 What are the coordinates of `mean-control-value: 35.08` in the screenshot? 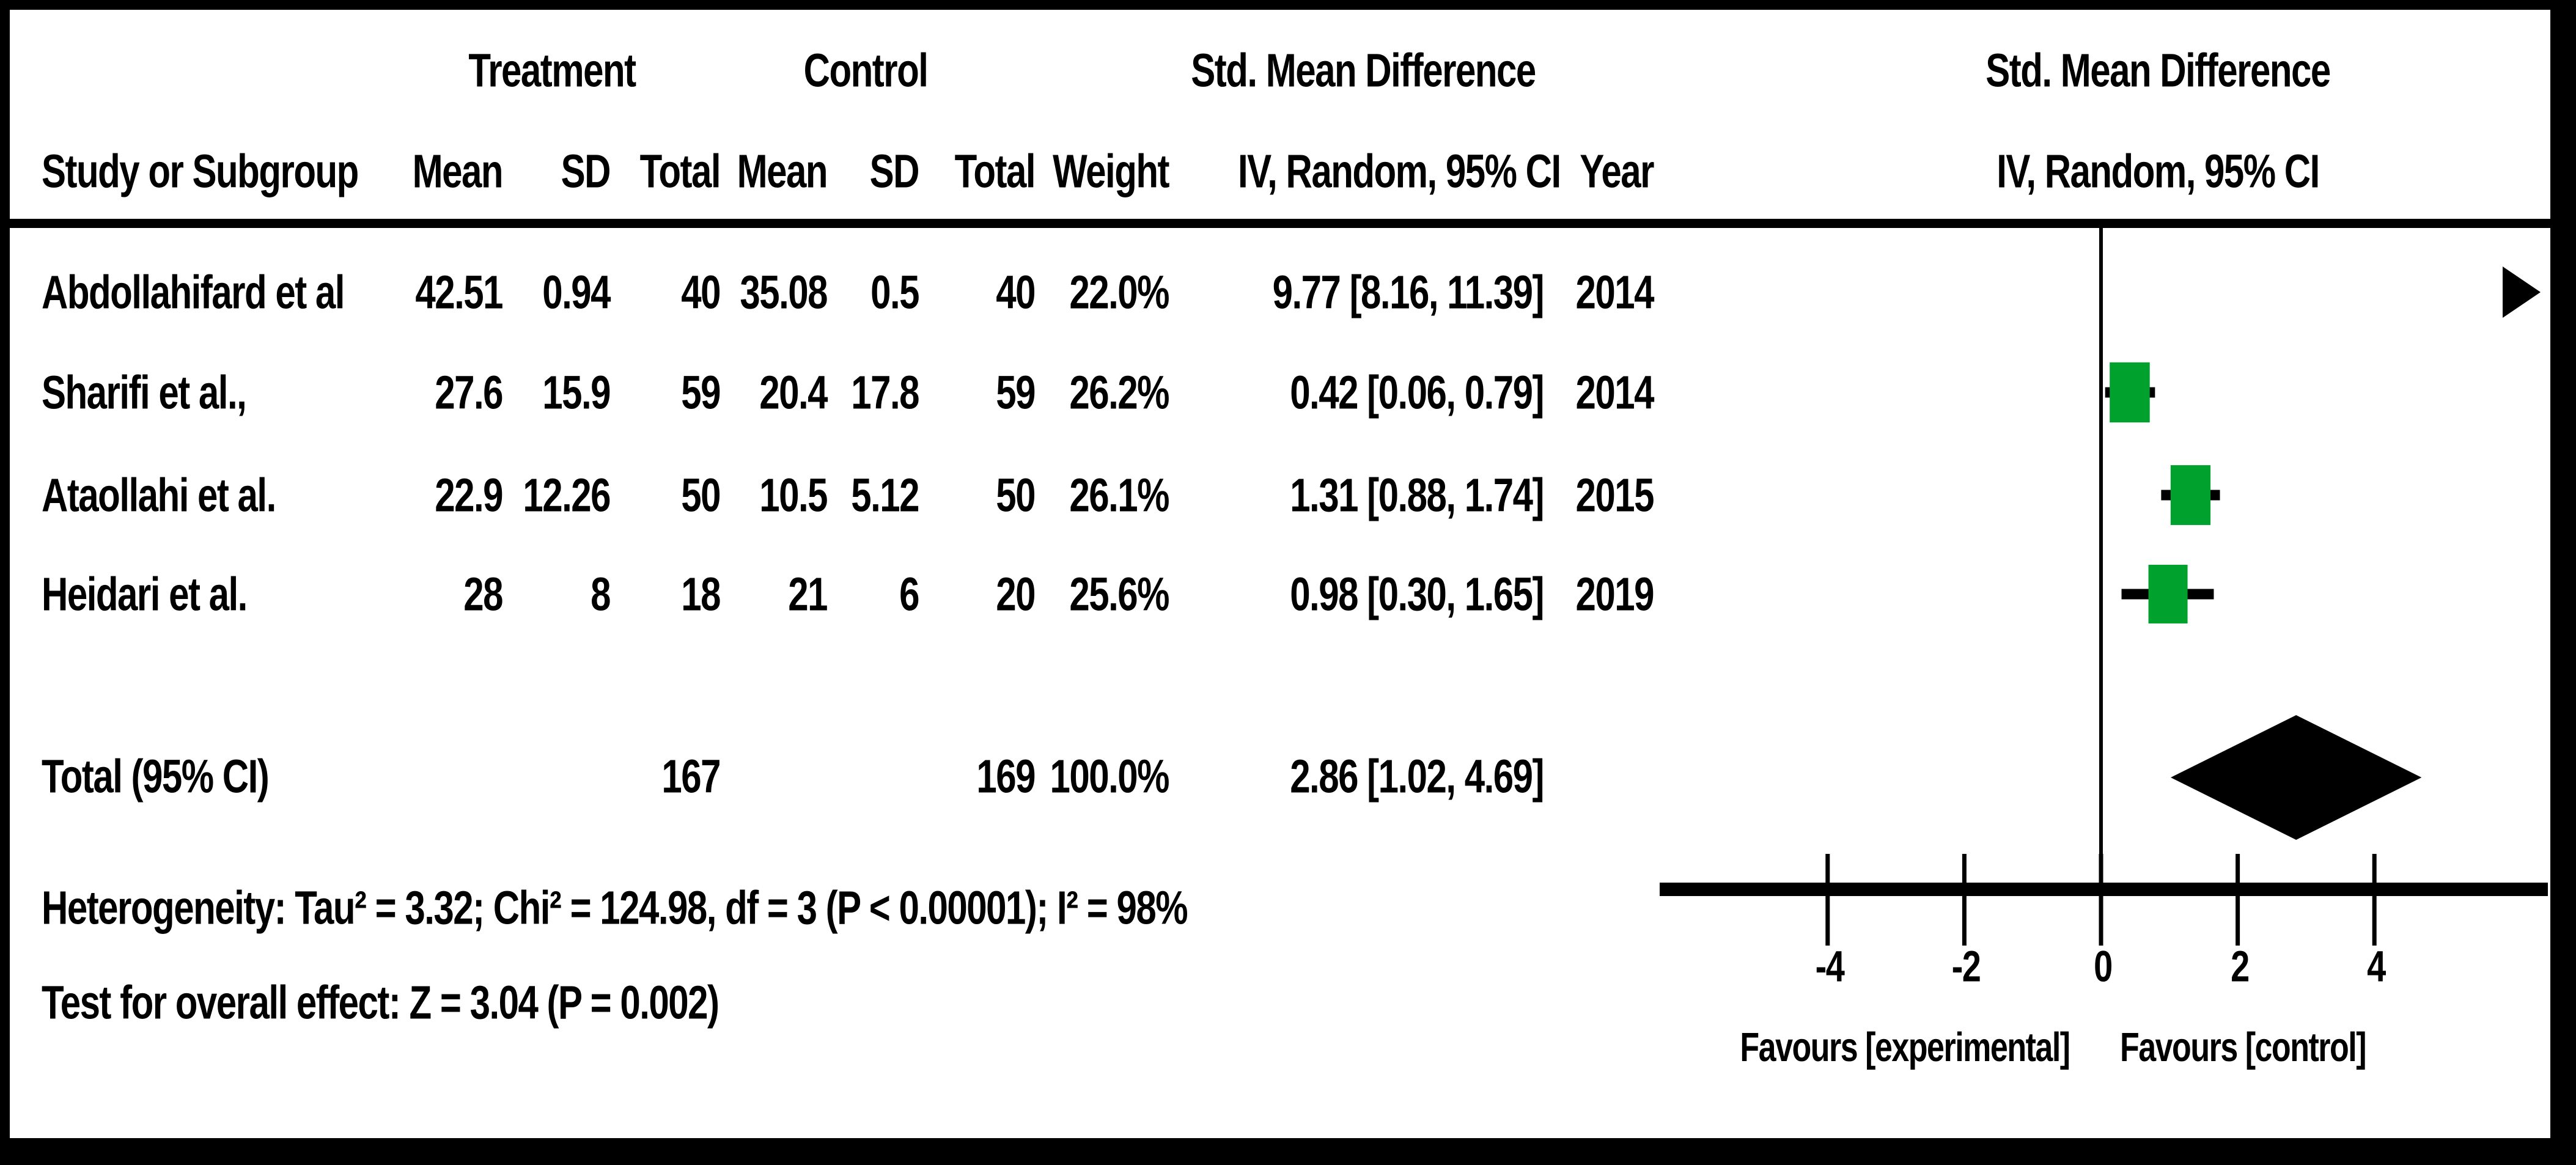 It's located at (784, 293).